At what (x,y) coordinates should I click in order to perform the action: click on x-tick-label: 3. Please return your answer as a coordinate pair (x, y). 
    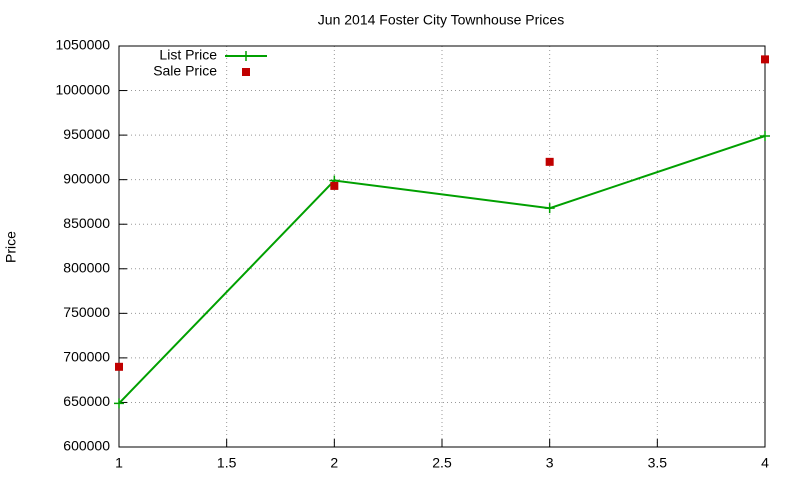
    Looking at the image, I should click on (550, 463).